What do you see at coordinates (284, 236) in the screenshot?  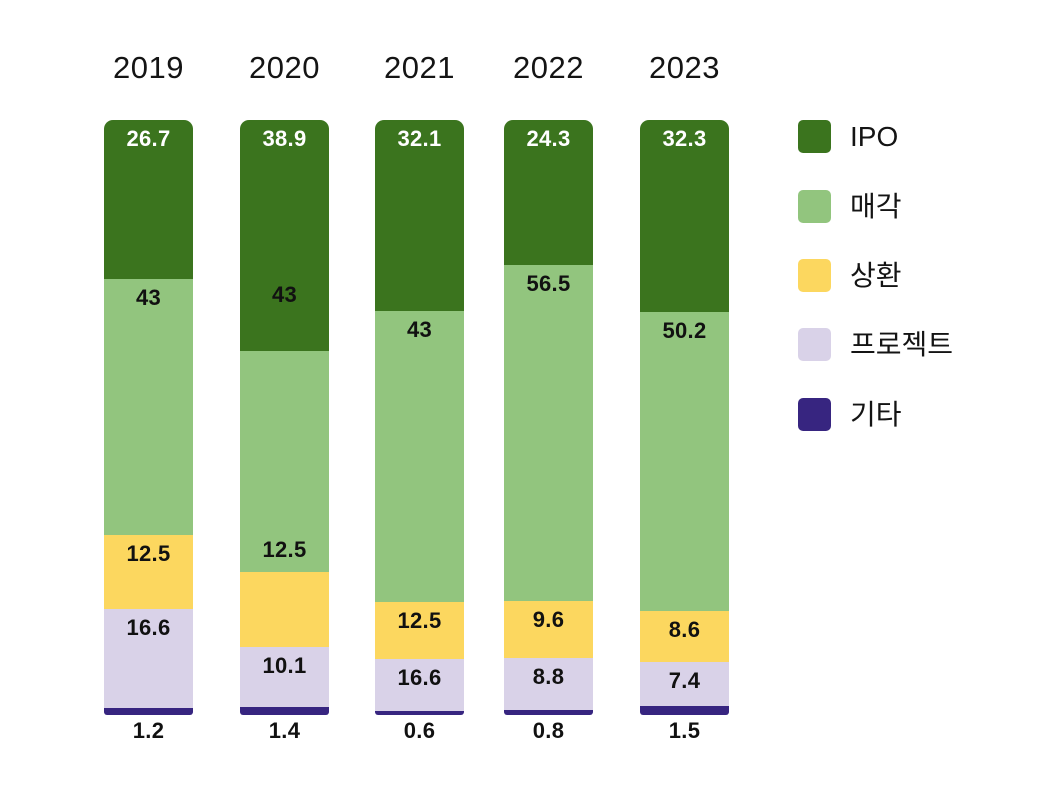 I see `segment-ipo-2020` at bounding box center [284, 236].